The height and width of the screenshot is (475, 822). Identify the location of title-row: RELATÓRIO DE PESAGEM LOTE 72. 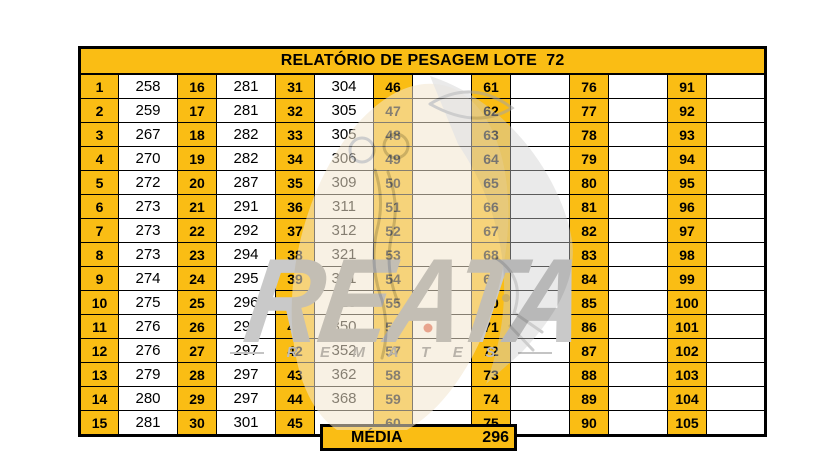
(422, 61).